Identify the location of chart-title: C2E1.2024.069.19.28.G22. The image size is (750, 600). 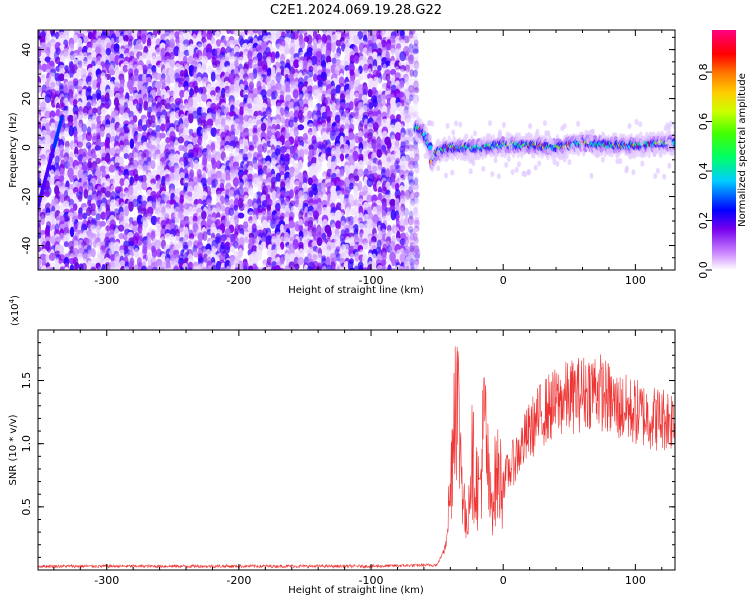
(356, 10).